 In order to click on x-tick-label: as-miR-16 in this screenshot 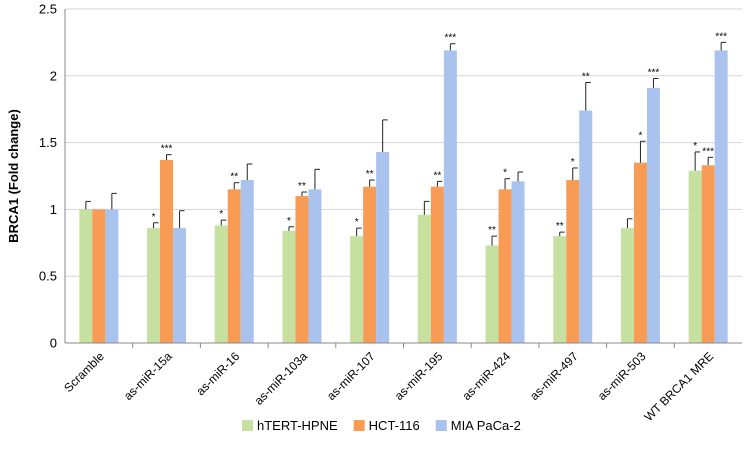, I will do `click(217, 373)`.